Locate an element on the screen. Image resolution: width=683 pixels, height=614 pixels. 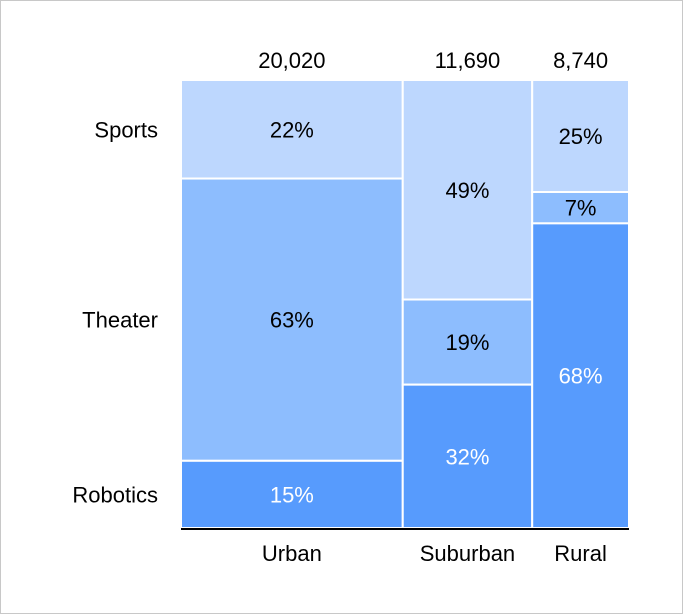
segment-label: 15% is located at coordinates (292, 494).